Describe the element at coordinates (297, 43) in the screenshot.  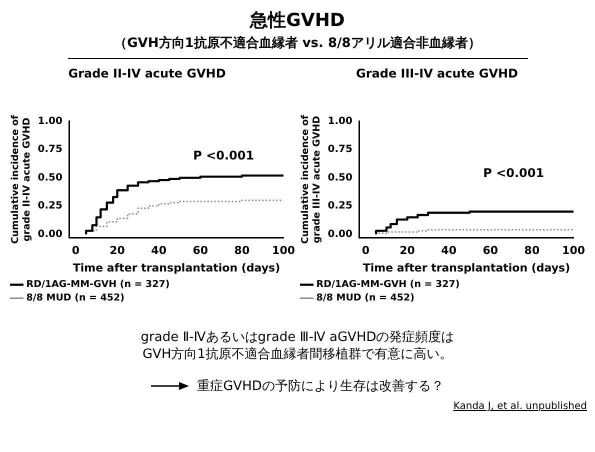
I see `text: （GVH方向1抗原不適合血縁者 vs. 8/8アリル適合非血縁者）` at that location.